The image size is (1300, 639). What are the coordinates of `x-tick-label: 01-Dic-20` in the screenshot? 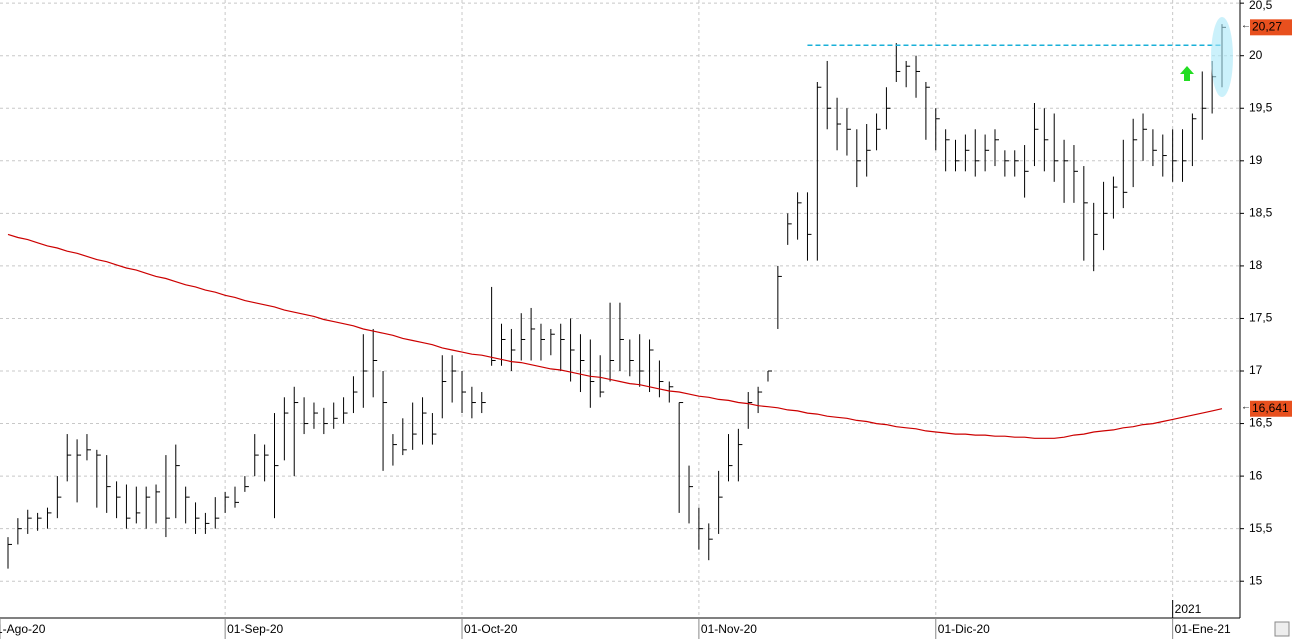 It's located at (964, 629).